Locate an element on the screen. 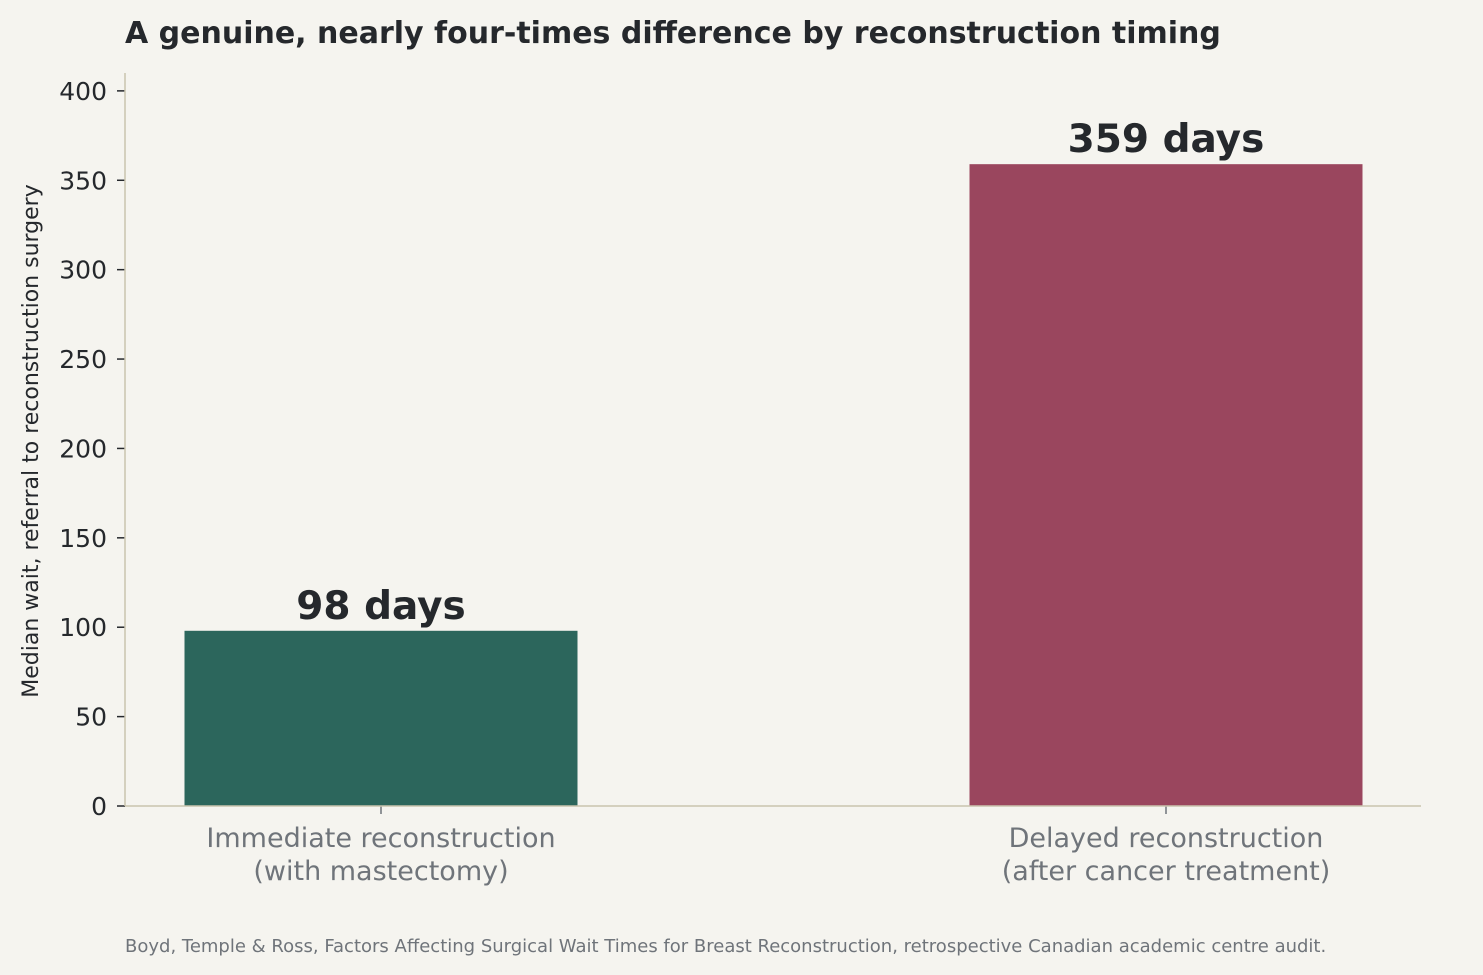 This screenshot has width=1483, height=975. x-tick-label: Delayed reconstruction is located at coordinates (1166, 838).